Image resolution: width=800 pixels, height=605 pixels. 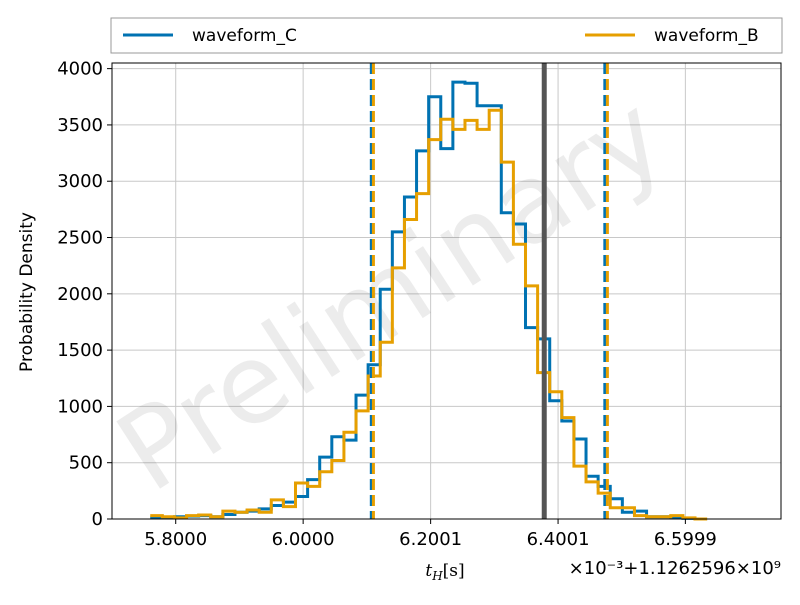 I want to click on x-axis-label: tH[s], so click(x=444, y=572).